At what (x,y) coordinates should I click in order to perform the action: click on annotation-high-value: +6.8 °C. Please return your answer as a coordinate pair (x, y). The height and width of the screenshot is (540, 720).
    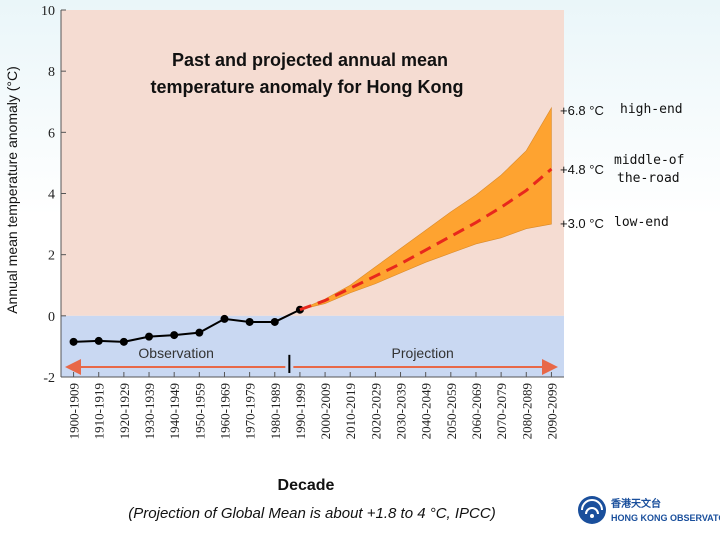
    Looking at the image, I should click on (582, 110).